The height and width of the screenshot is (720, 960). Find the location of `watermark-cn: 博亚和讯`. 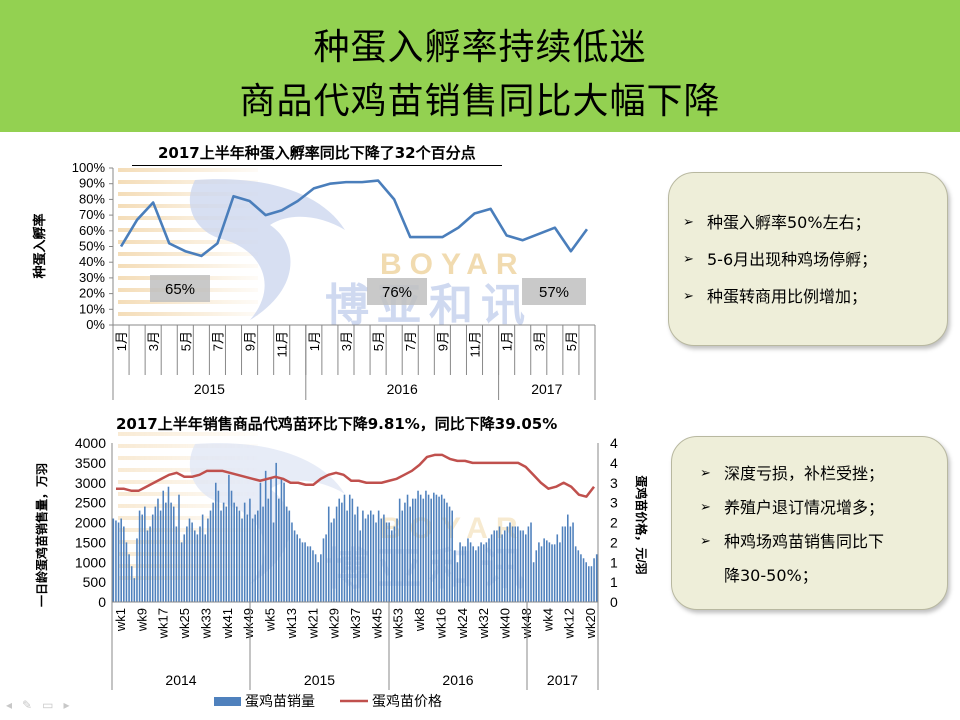

watermark-cn: 博亚和讯 is located at coordinates (429, 305).